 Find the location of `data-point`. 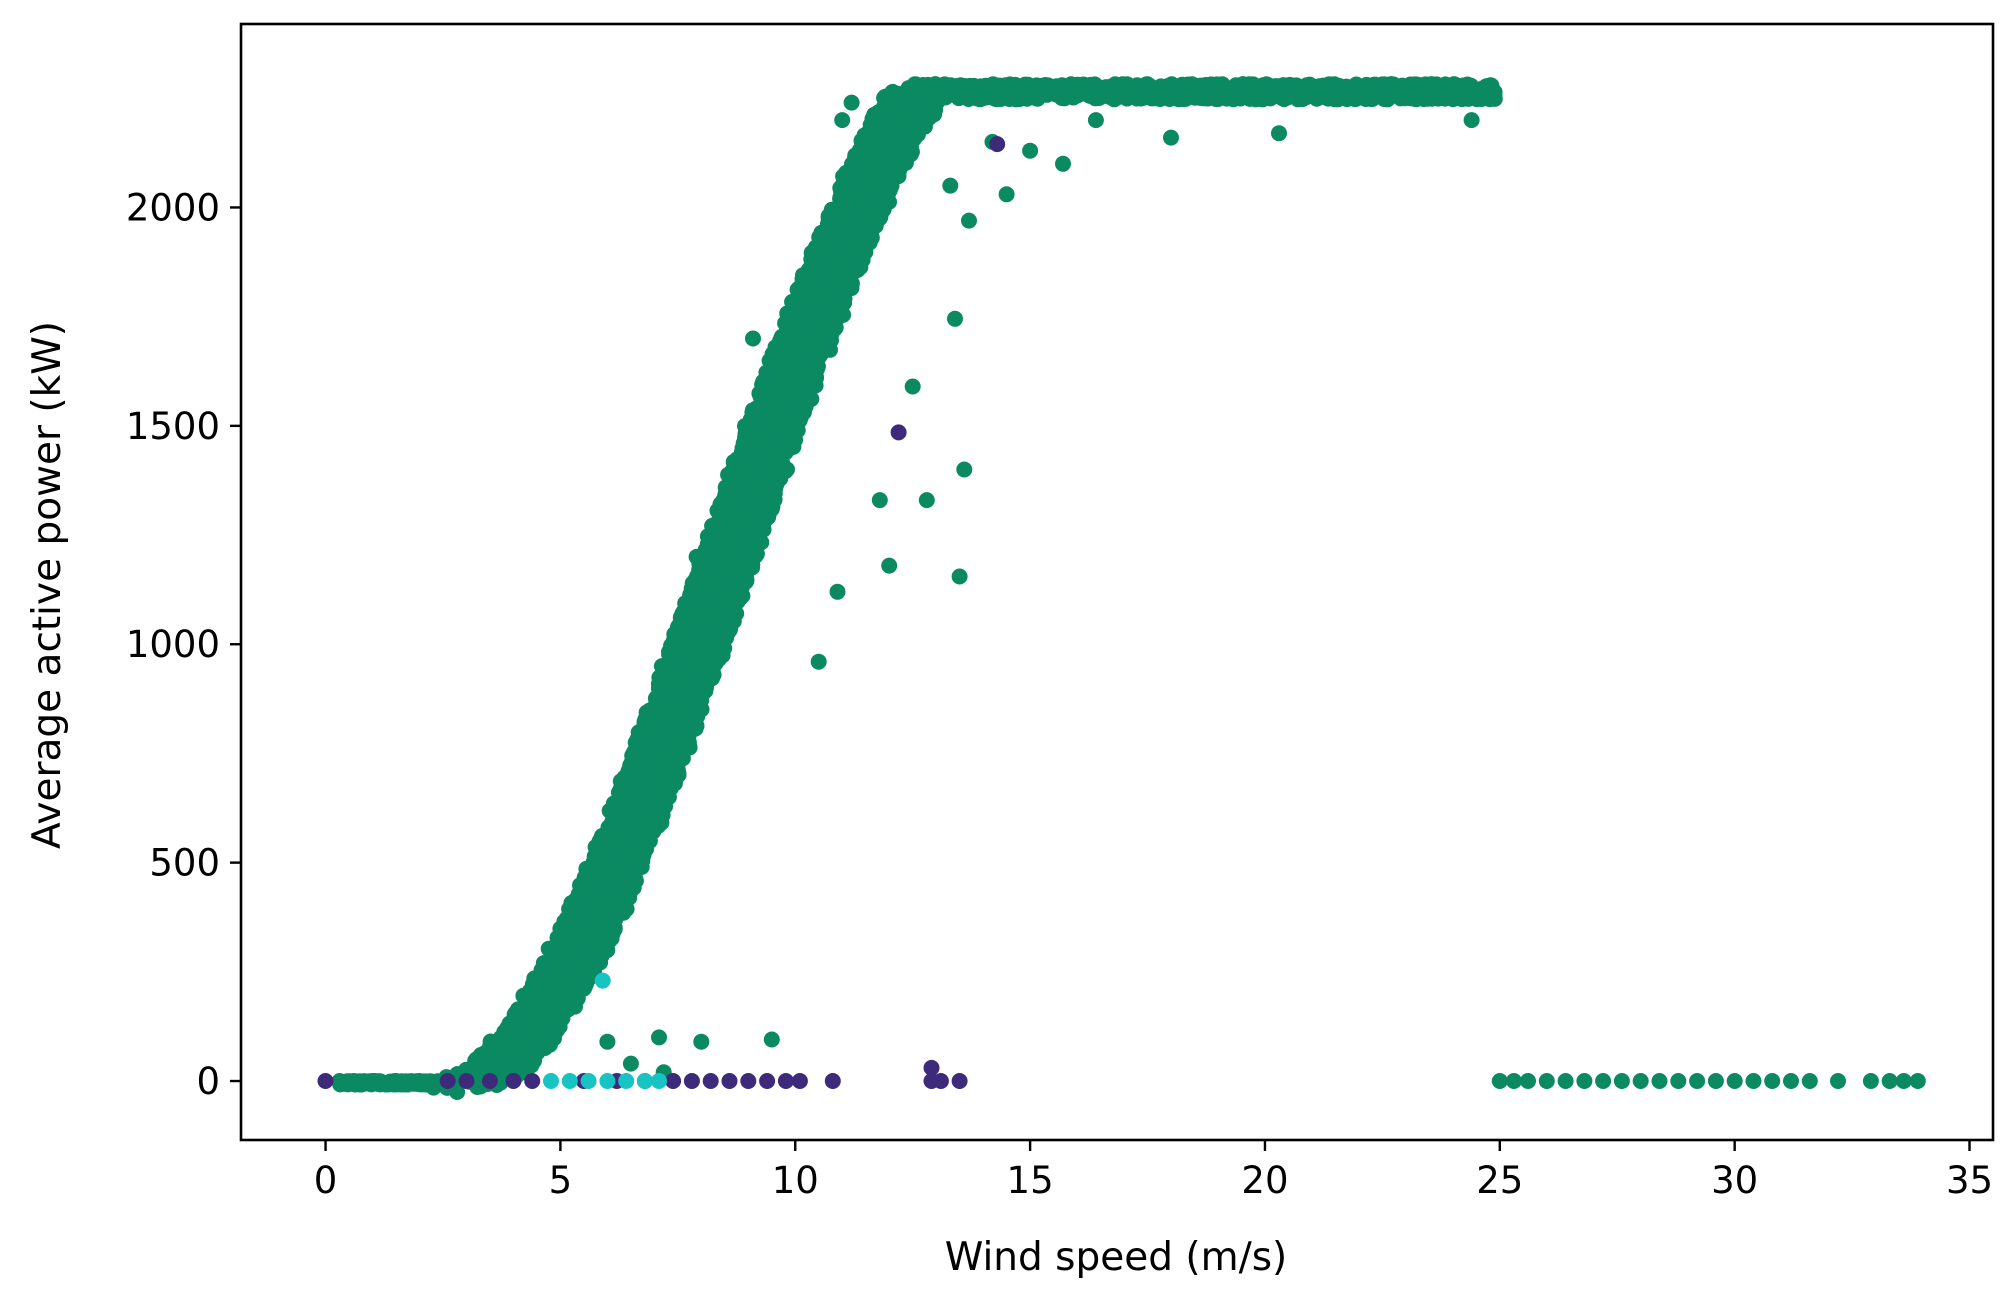

data-point is located at coordinates (531, 1062).